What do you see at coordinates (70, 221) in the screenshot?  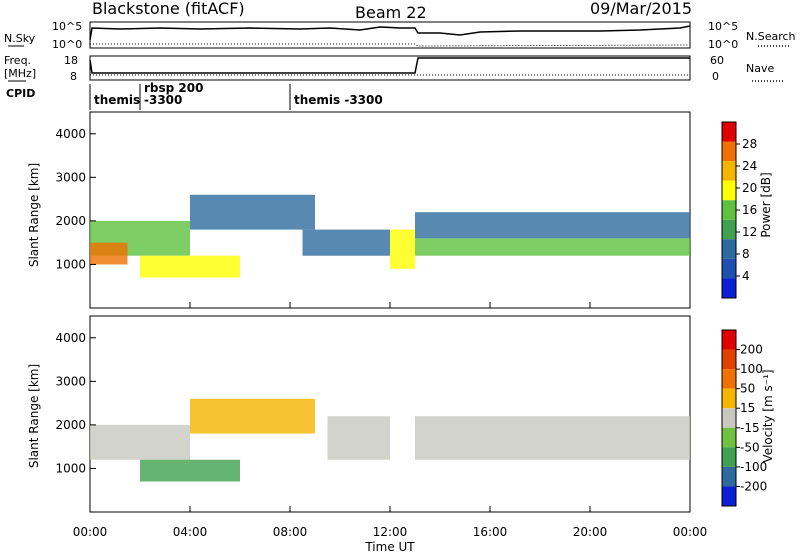 I see `power-ytick-label-1: 2000` at bounding box center [70, 221].